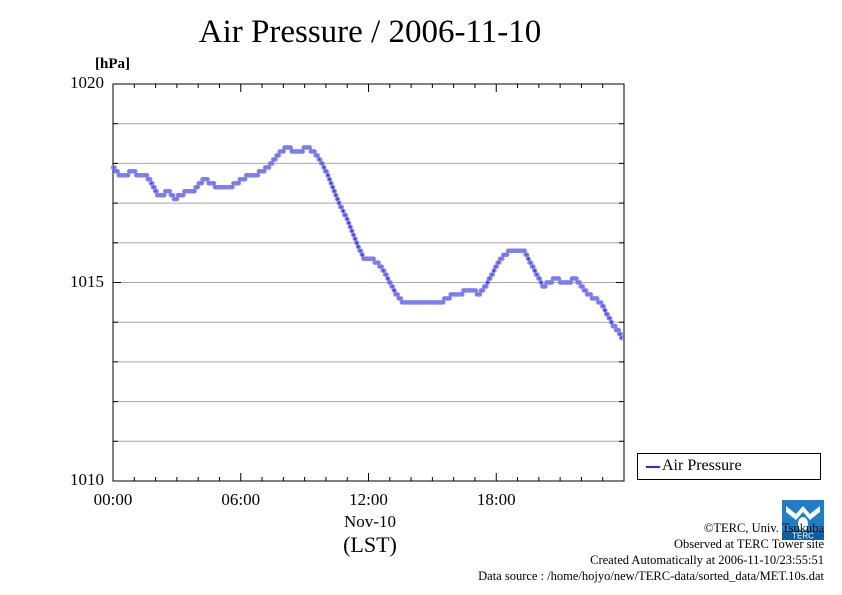 The image size is (842, 595). What do you see at coordinates (803, 536) in the screenshot?
I see `logo-text: TERC` at bounding box center [803, 536].